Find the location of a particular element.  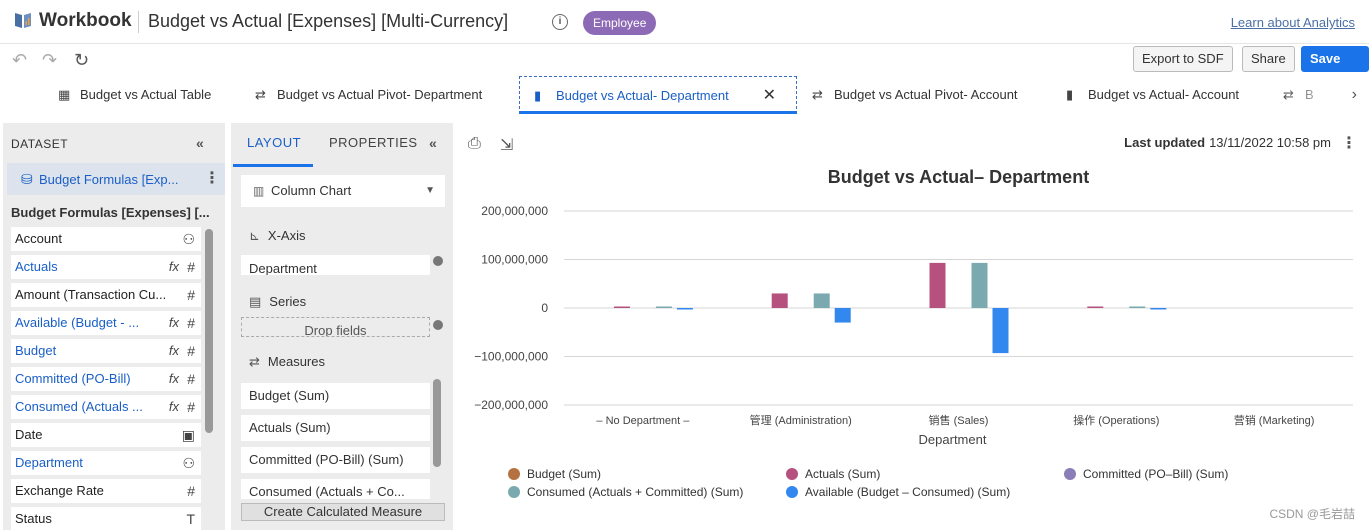

dataset-menu-icon: ⋮ is located at coordinates (212, 178).